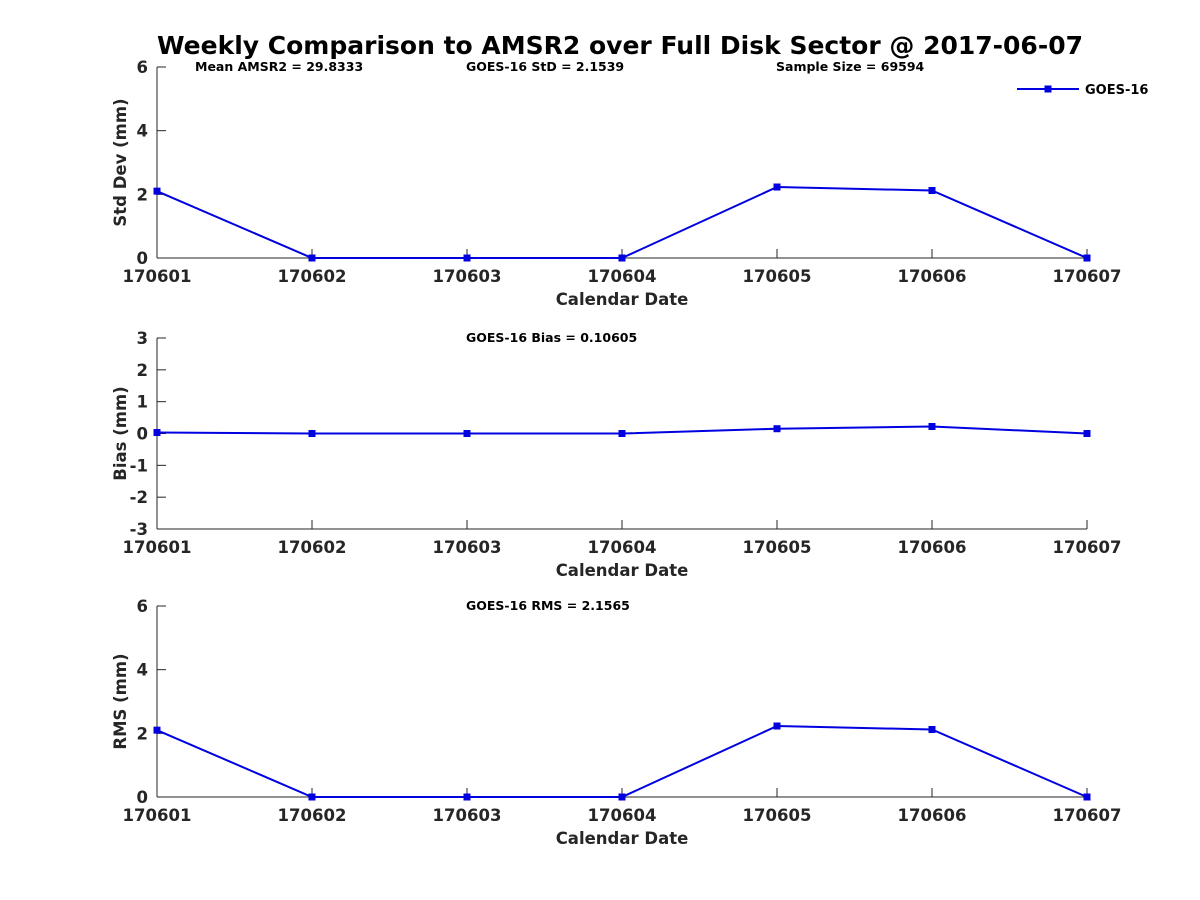 The width and height of the screenshot is (1200, 900). Describe the element at coordinates (1116, 90) in the screenshot. I see `legend-label: GOES-16` at that location.